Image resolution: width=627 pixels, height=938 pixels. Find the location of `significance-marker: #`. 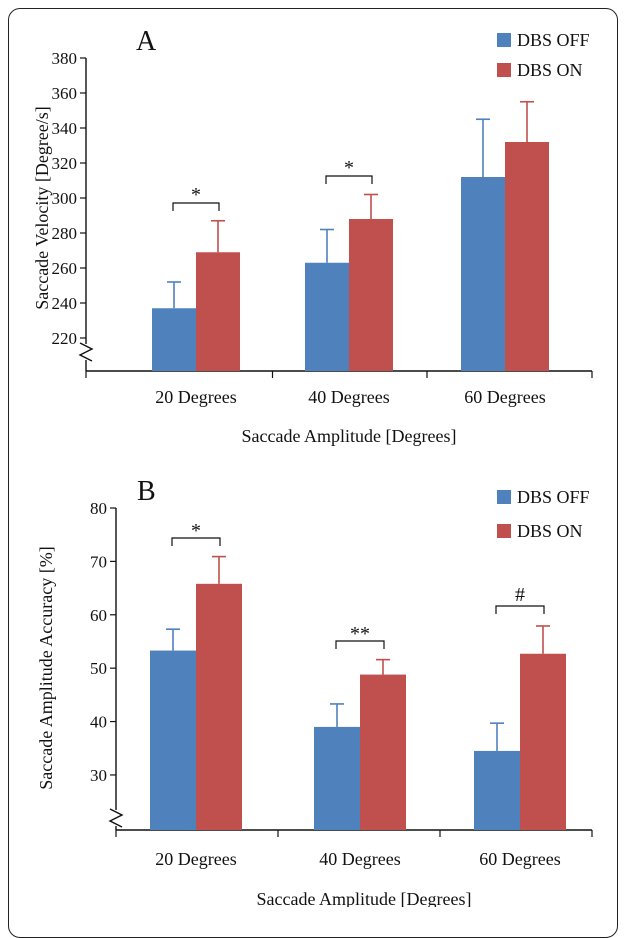

significance-marker: # is located at coordinates (520, 595).